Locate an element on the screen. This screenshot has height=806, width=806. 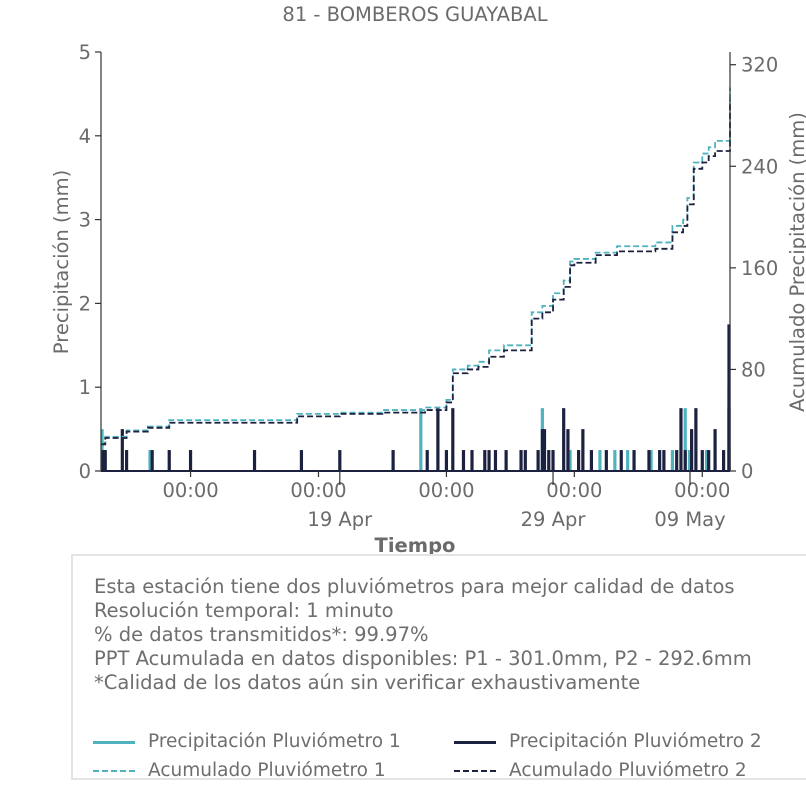
y-tick-label-right-80: 80 is located at coordinates (753, 369).